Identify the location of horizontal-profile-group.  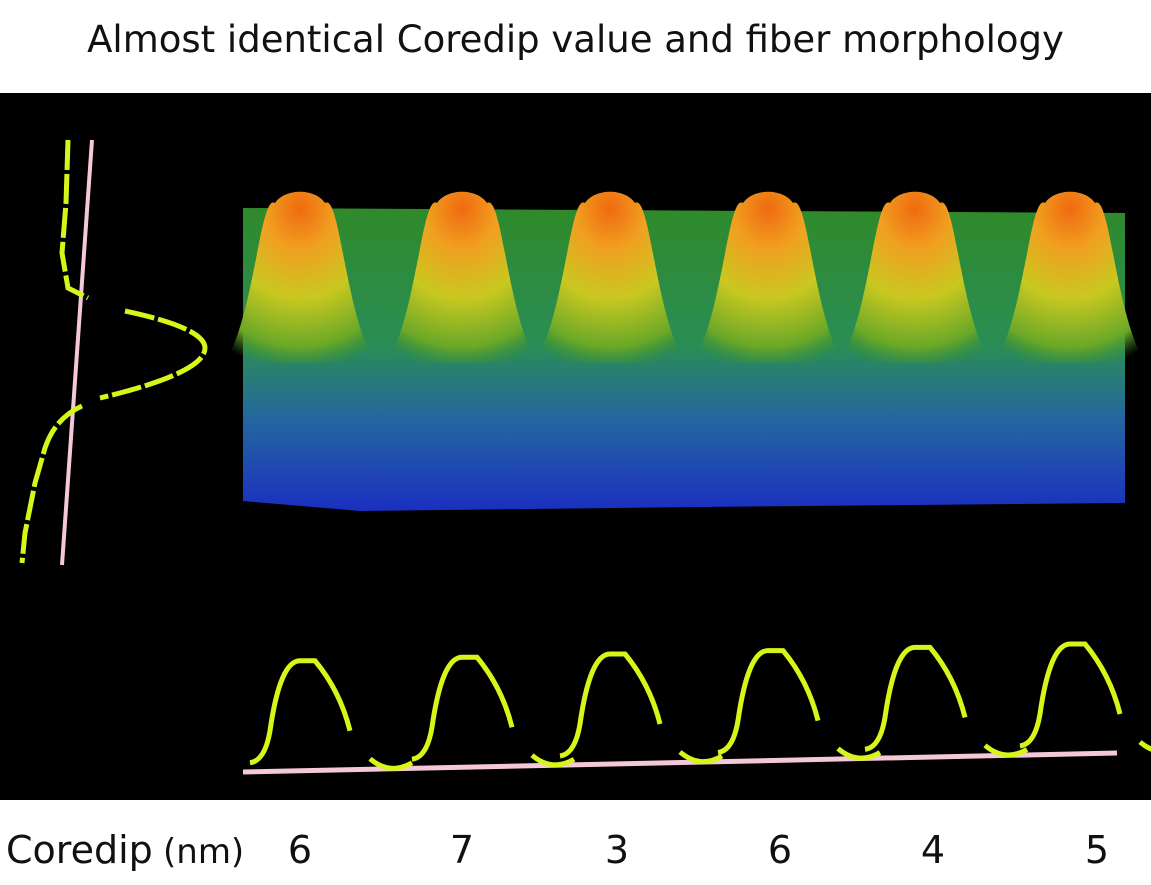
(700, 706).